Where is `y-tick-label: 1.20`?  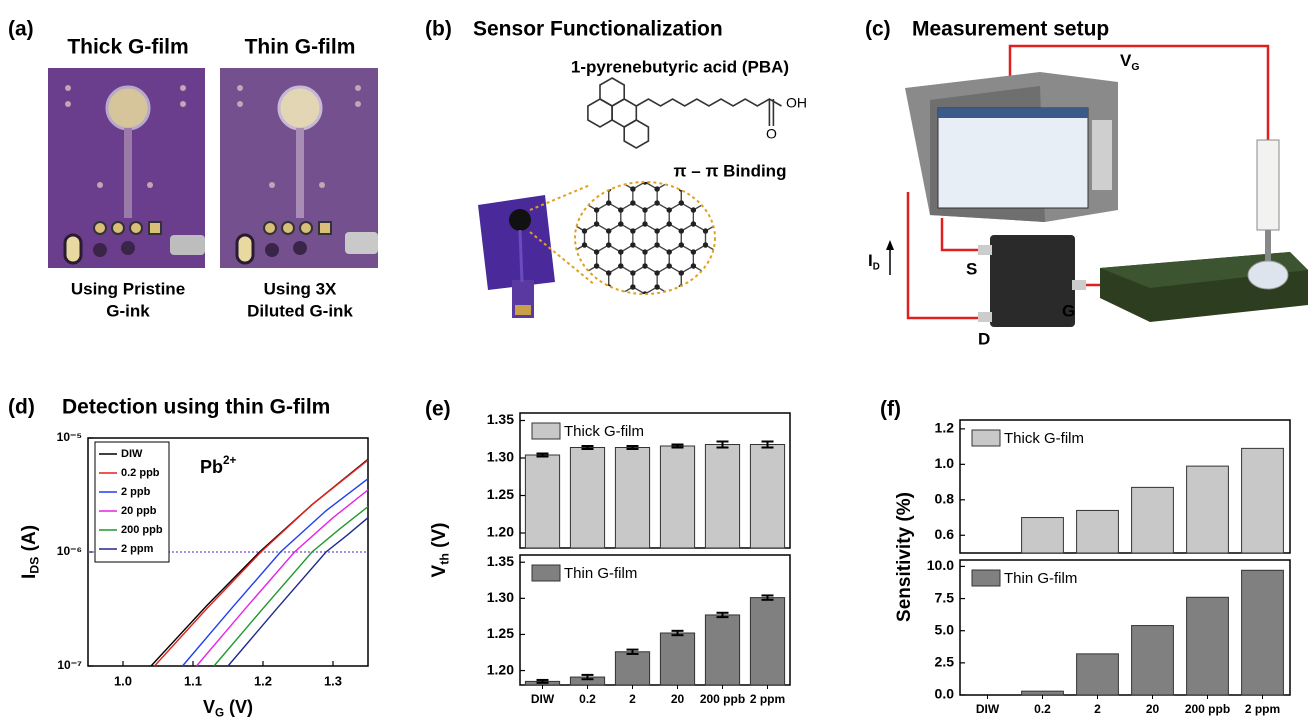
y-tick-label: 1.20 is located at coordinates (500, 532).